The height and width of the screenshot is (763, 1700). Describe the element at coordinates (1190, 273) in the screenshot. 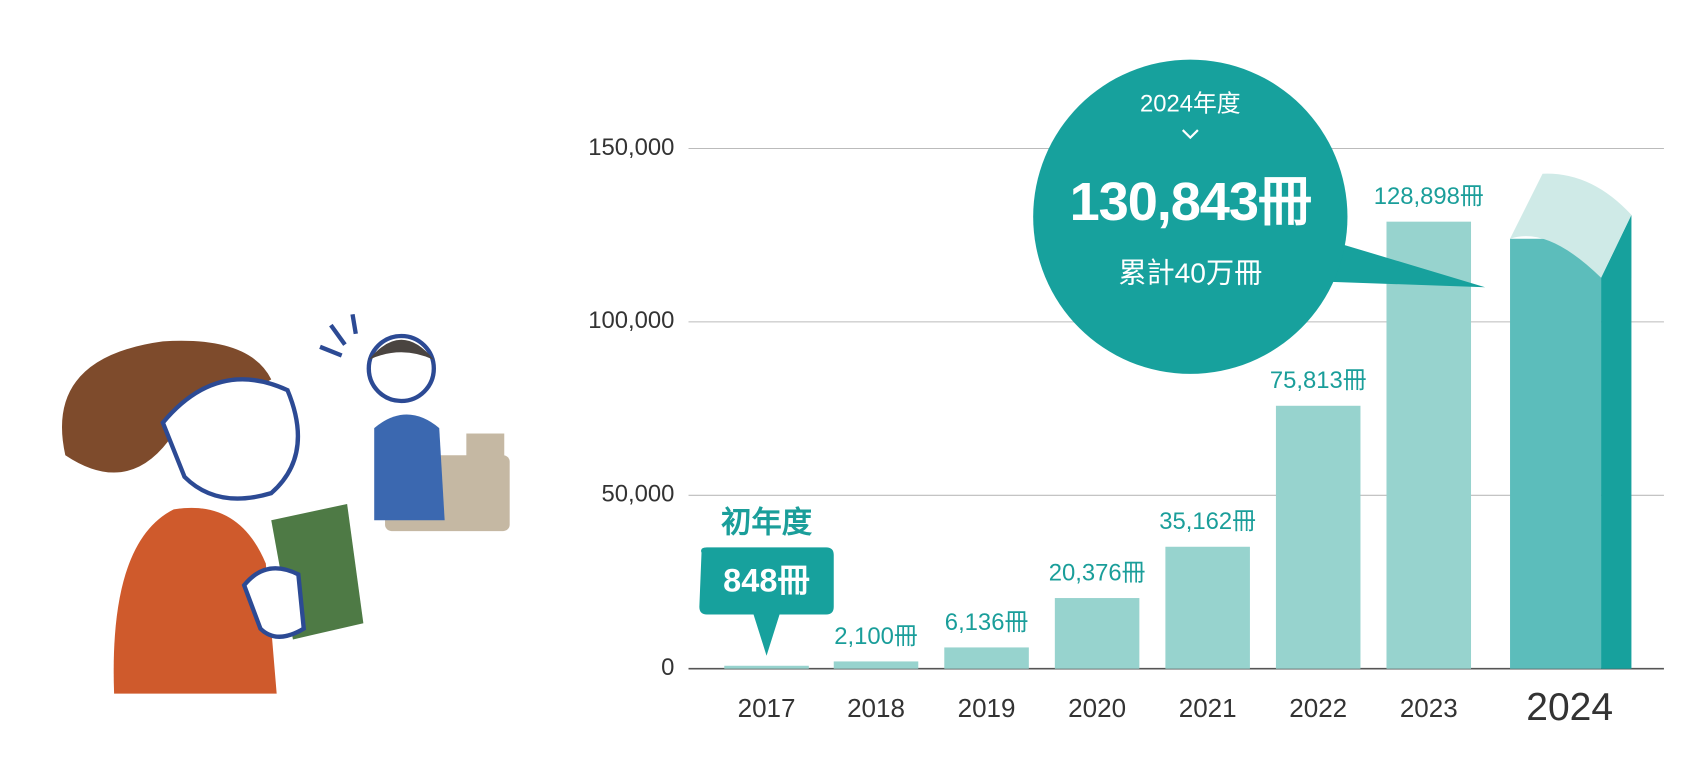

I see `annotation-cumulative: 累計40万冊` at that location.